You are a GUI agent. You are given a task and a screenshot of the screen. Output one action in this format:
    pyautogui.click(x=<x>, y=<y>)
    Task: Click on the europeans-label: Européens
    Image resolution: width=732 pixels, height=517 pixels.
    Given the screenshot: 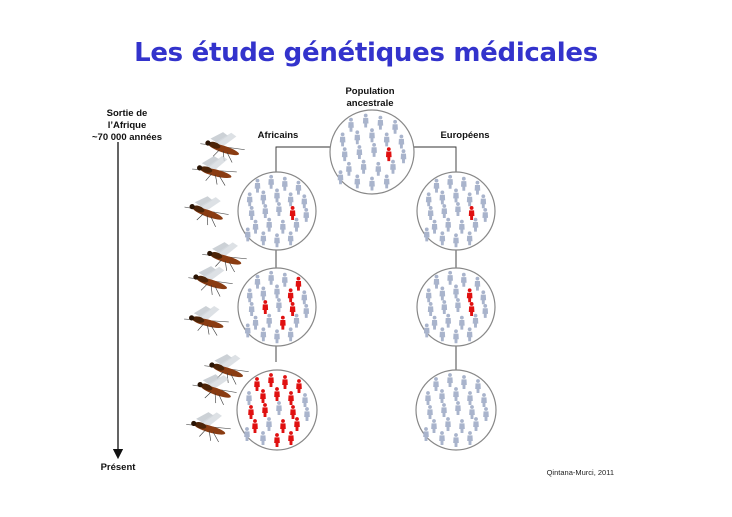 What is the action you would take?
    pyautogui.click(x=465, y=135)
    